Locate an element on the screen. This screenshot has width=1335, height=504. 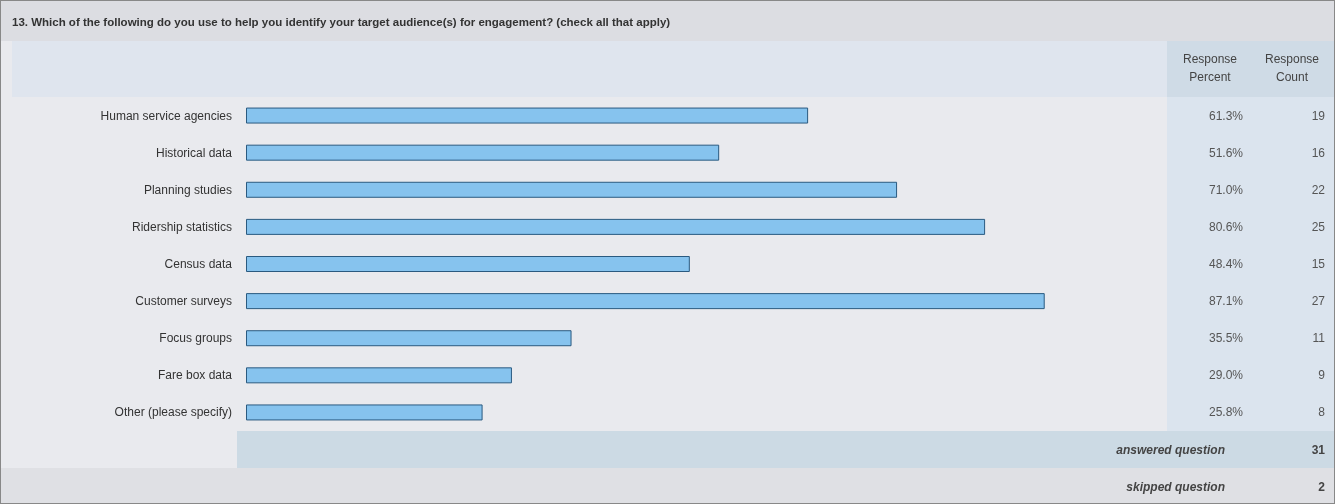
text: 27 is located at coordinates (1317, 301).